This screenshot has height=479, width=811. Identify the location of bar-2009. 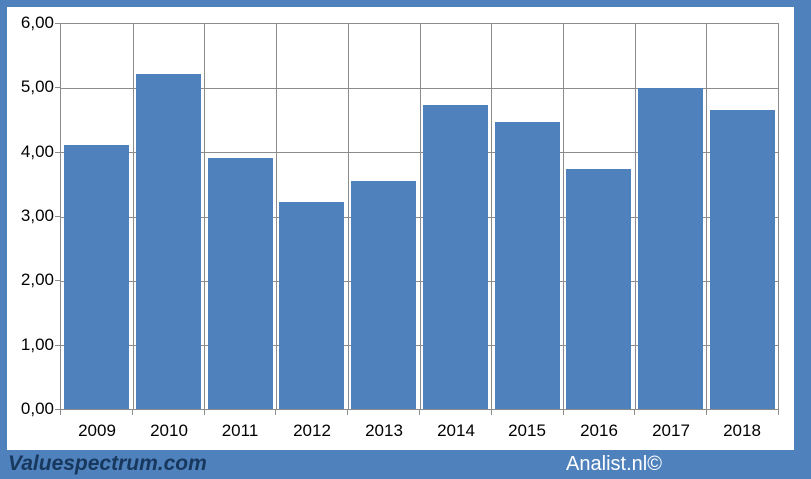
(96, 277).